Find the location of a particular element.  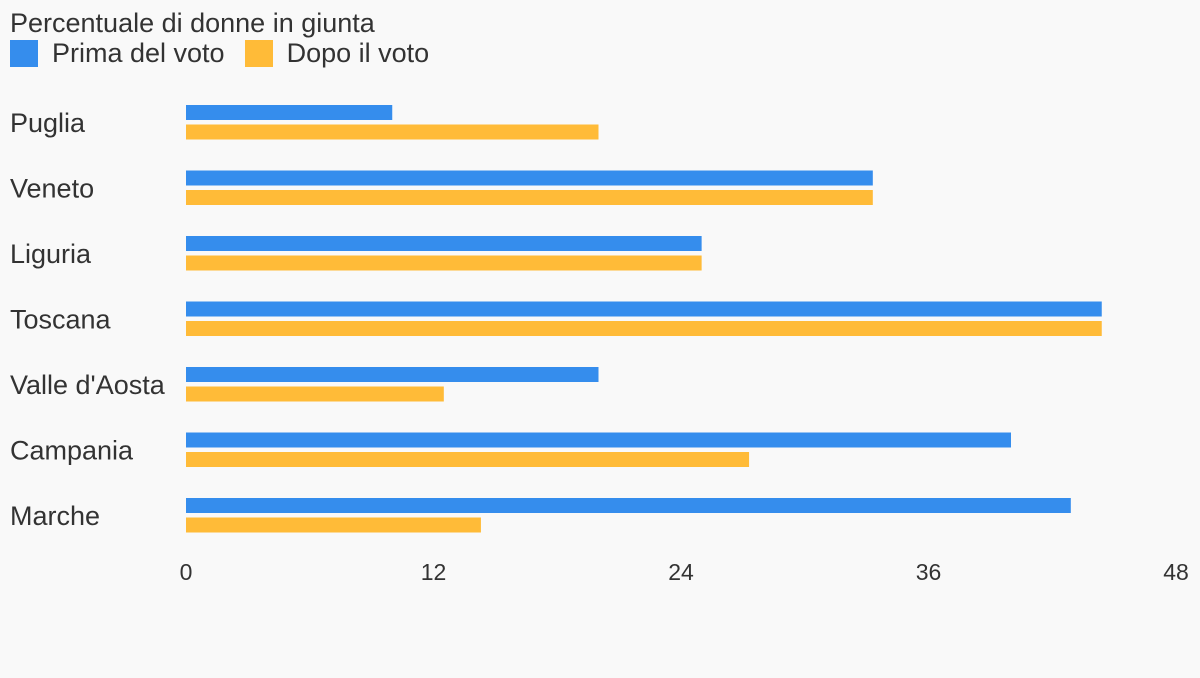

legend-label-dopo: Dopo il voto is located at coordinates (358, 53).